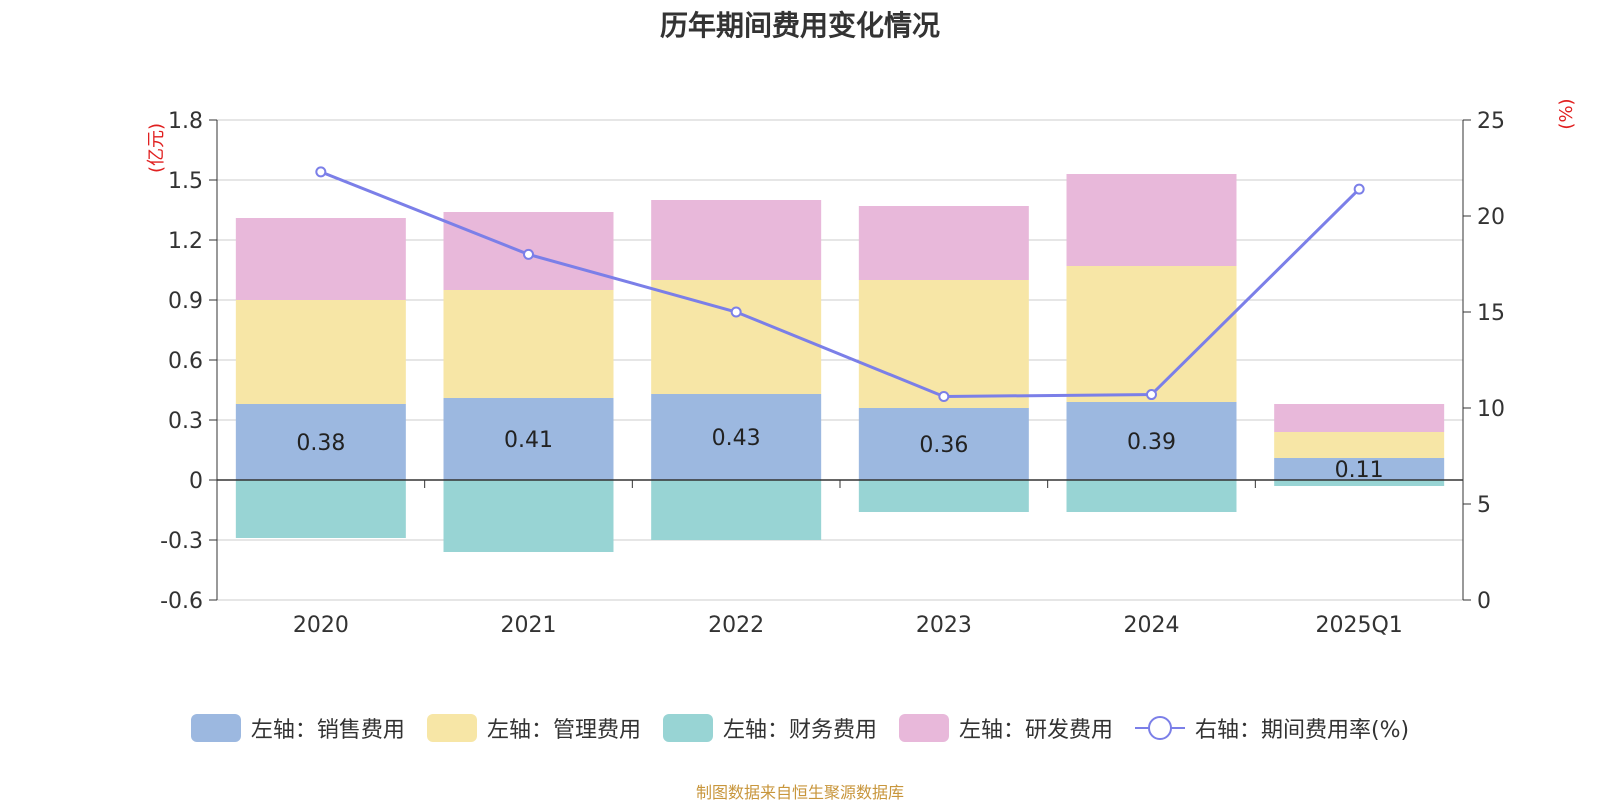 This screenshot has height=803, width=1600. Describe the element at coordinates (321, 172) in the screenshot. I see `rate-point-2020` at that location.